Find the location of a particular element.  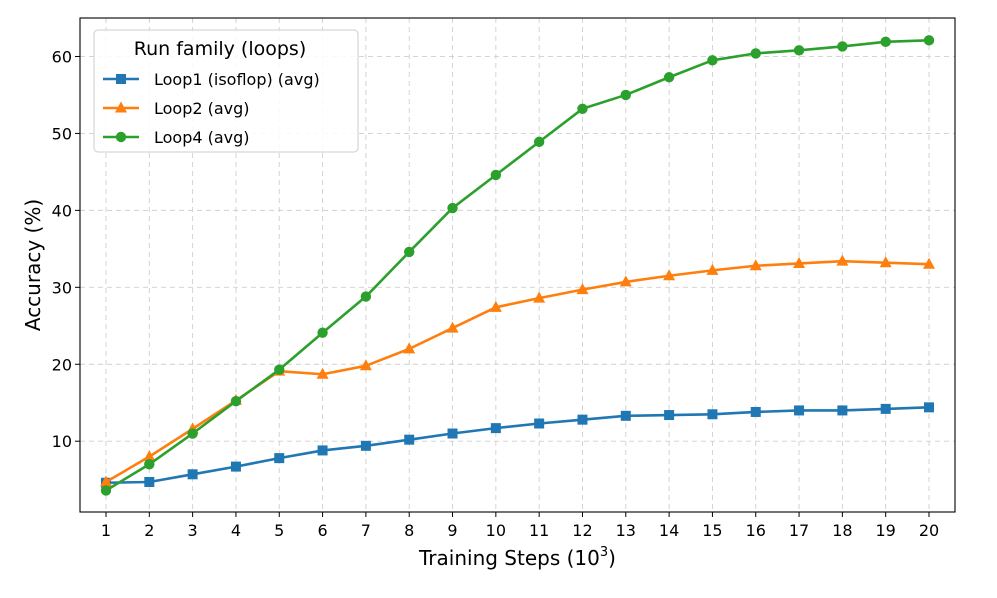

legend-entry: Loop2 (avg) is located at coordinates (176, 108).